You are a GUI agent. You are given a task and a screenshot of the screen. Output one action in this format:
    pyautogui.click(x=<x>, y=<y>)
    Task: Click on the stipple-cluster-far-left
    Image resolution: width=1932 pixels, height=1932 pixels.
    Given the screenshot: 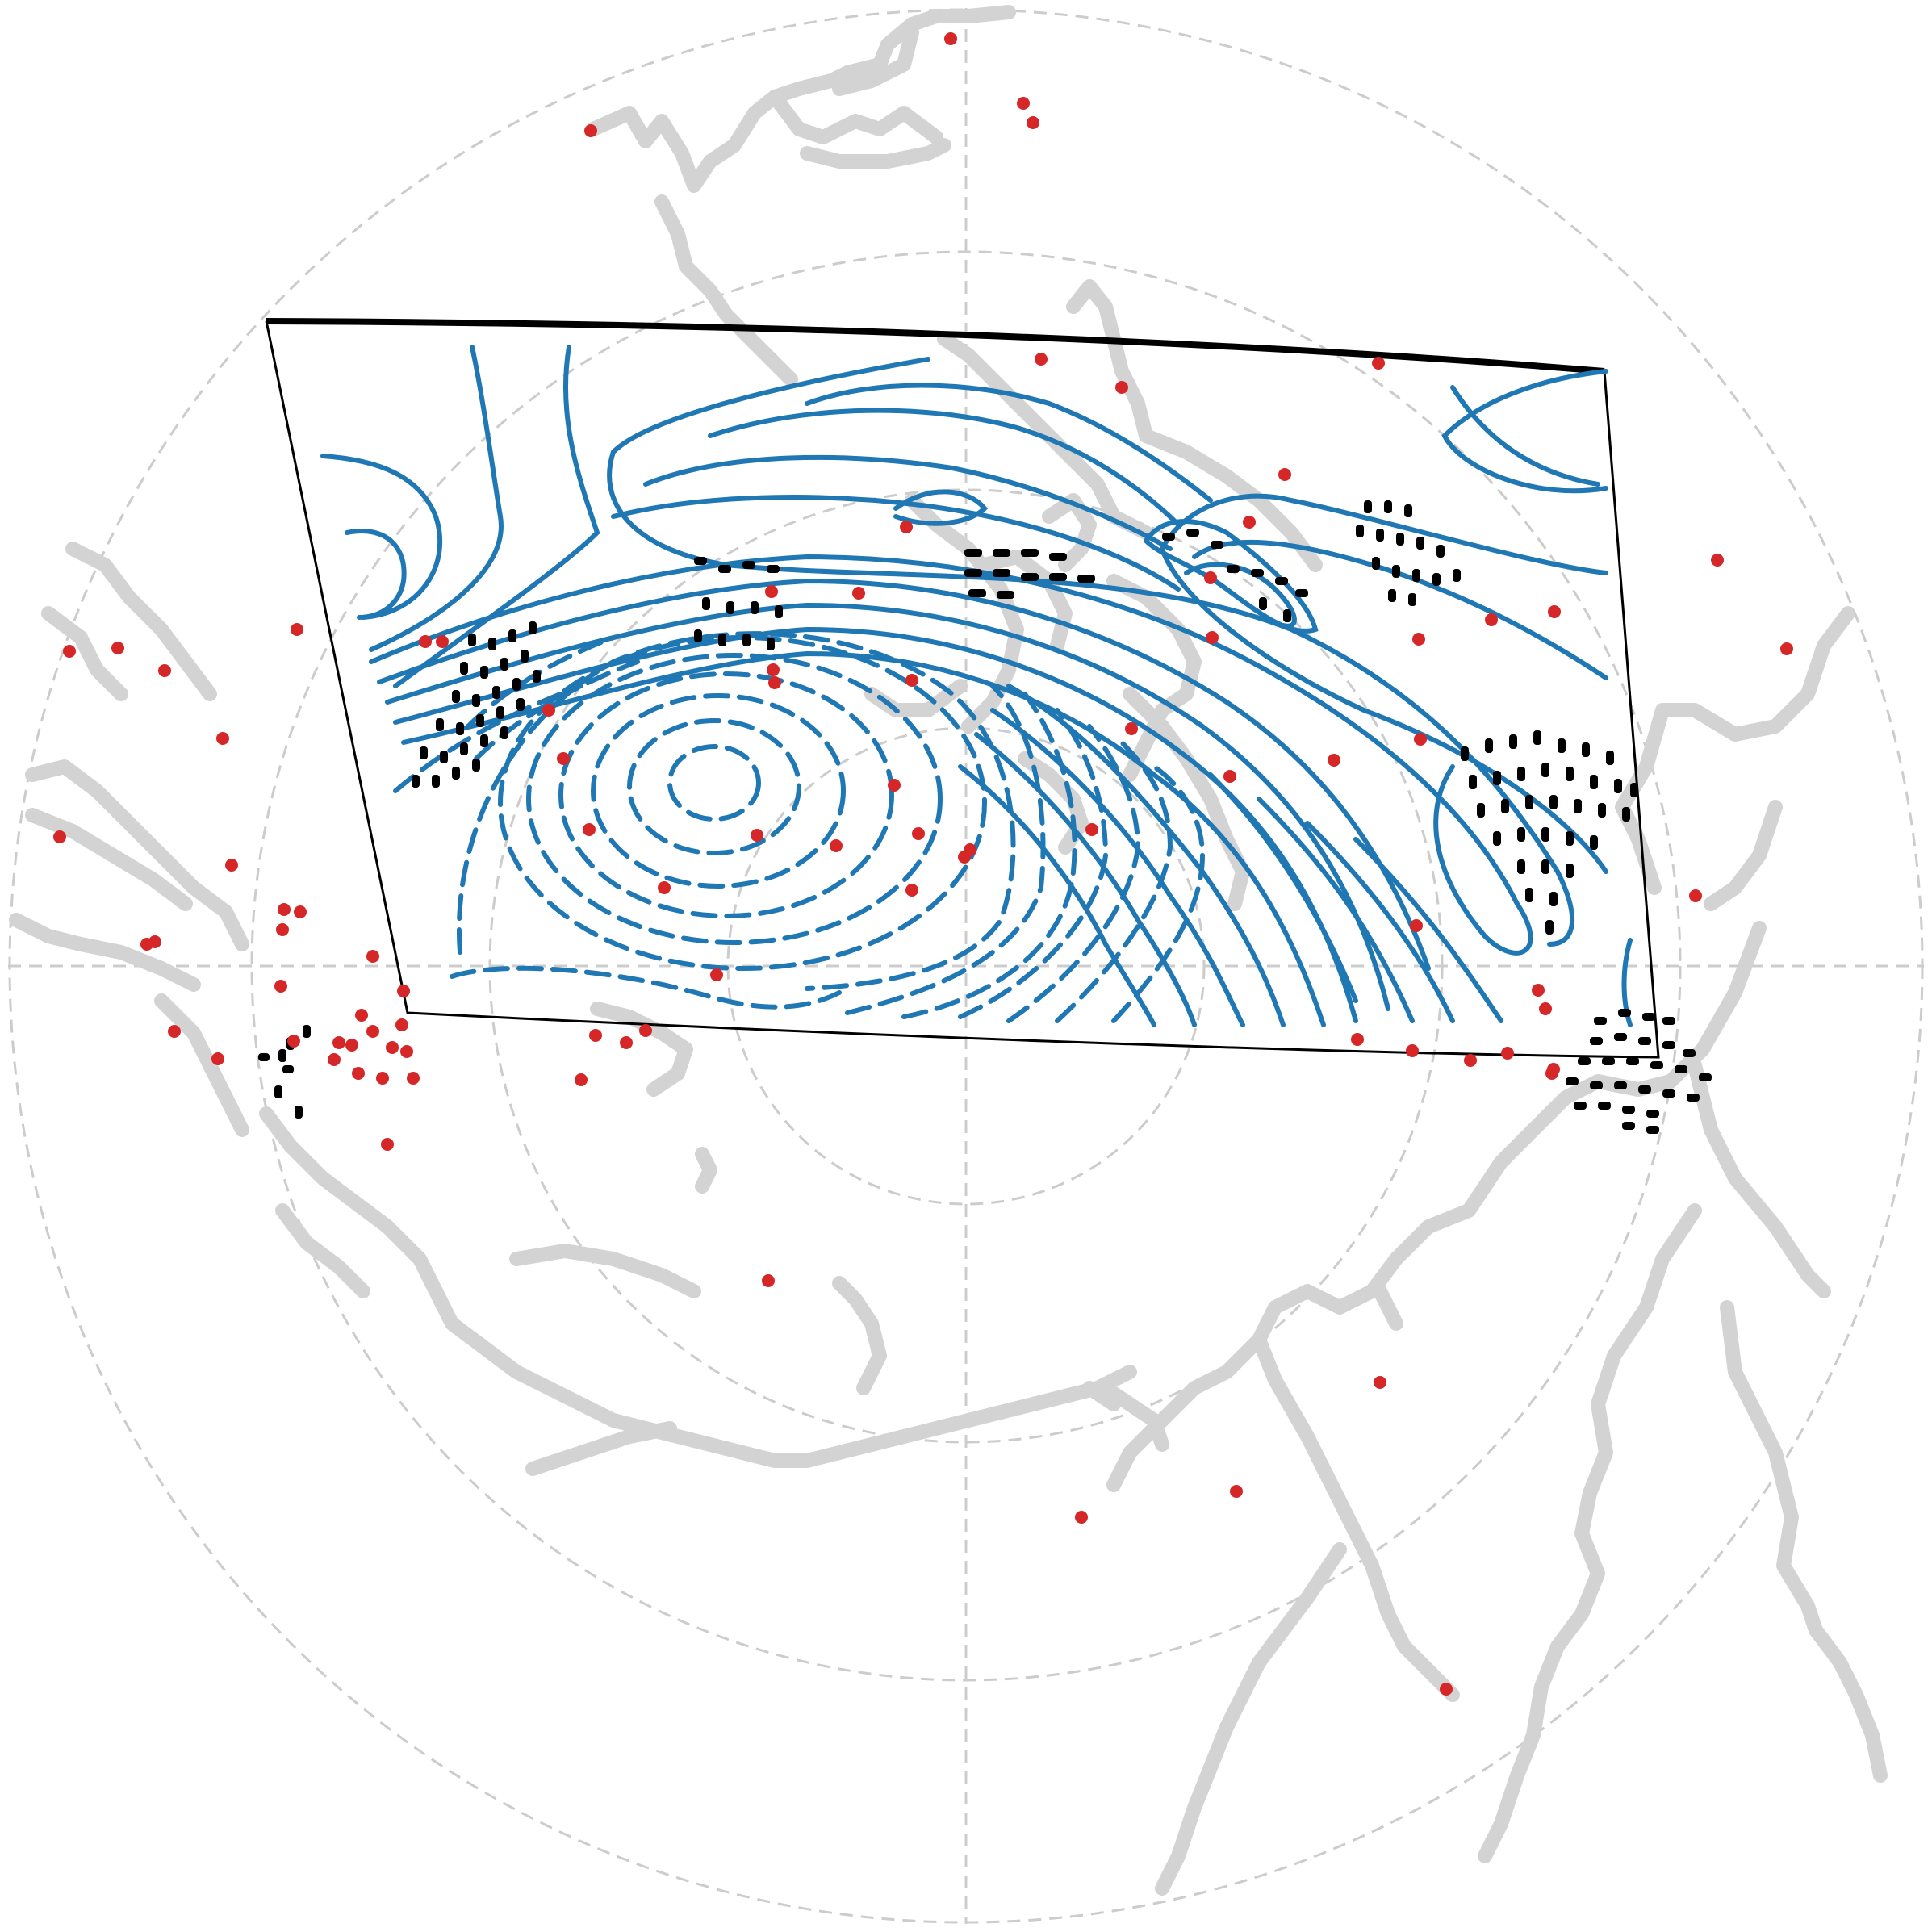 What is the action you would take?
    pyautogui.click(x=284, y=1072)
    